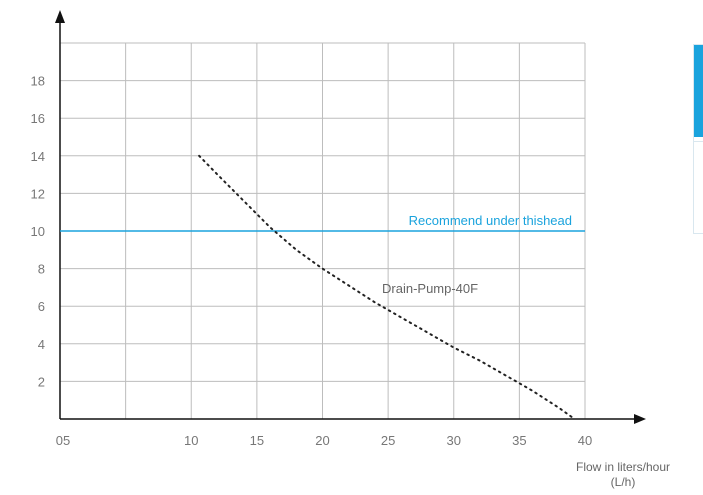 The height and width of the screenshot is (495, 703). What do you see at coordinates (640, 419) in the screenshot?
I see `x-axis-arrow` at bounding box center [640, 419].